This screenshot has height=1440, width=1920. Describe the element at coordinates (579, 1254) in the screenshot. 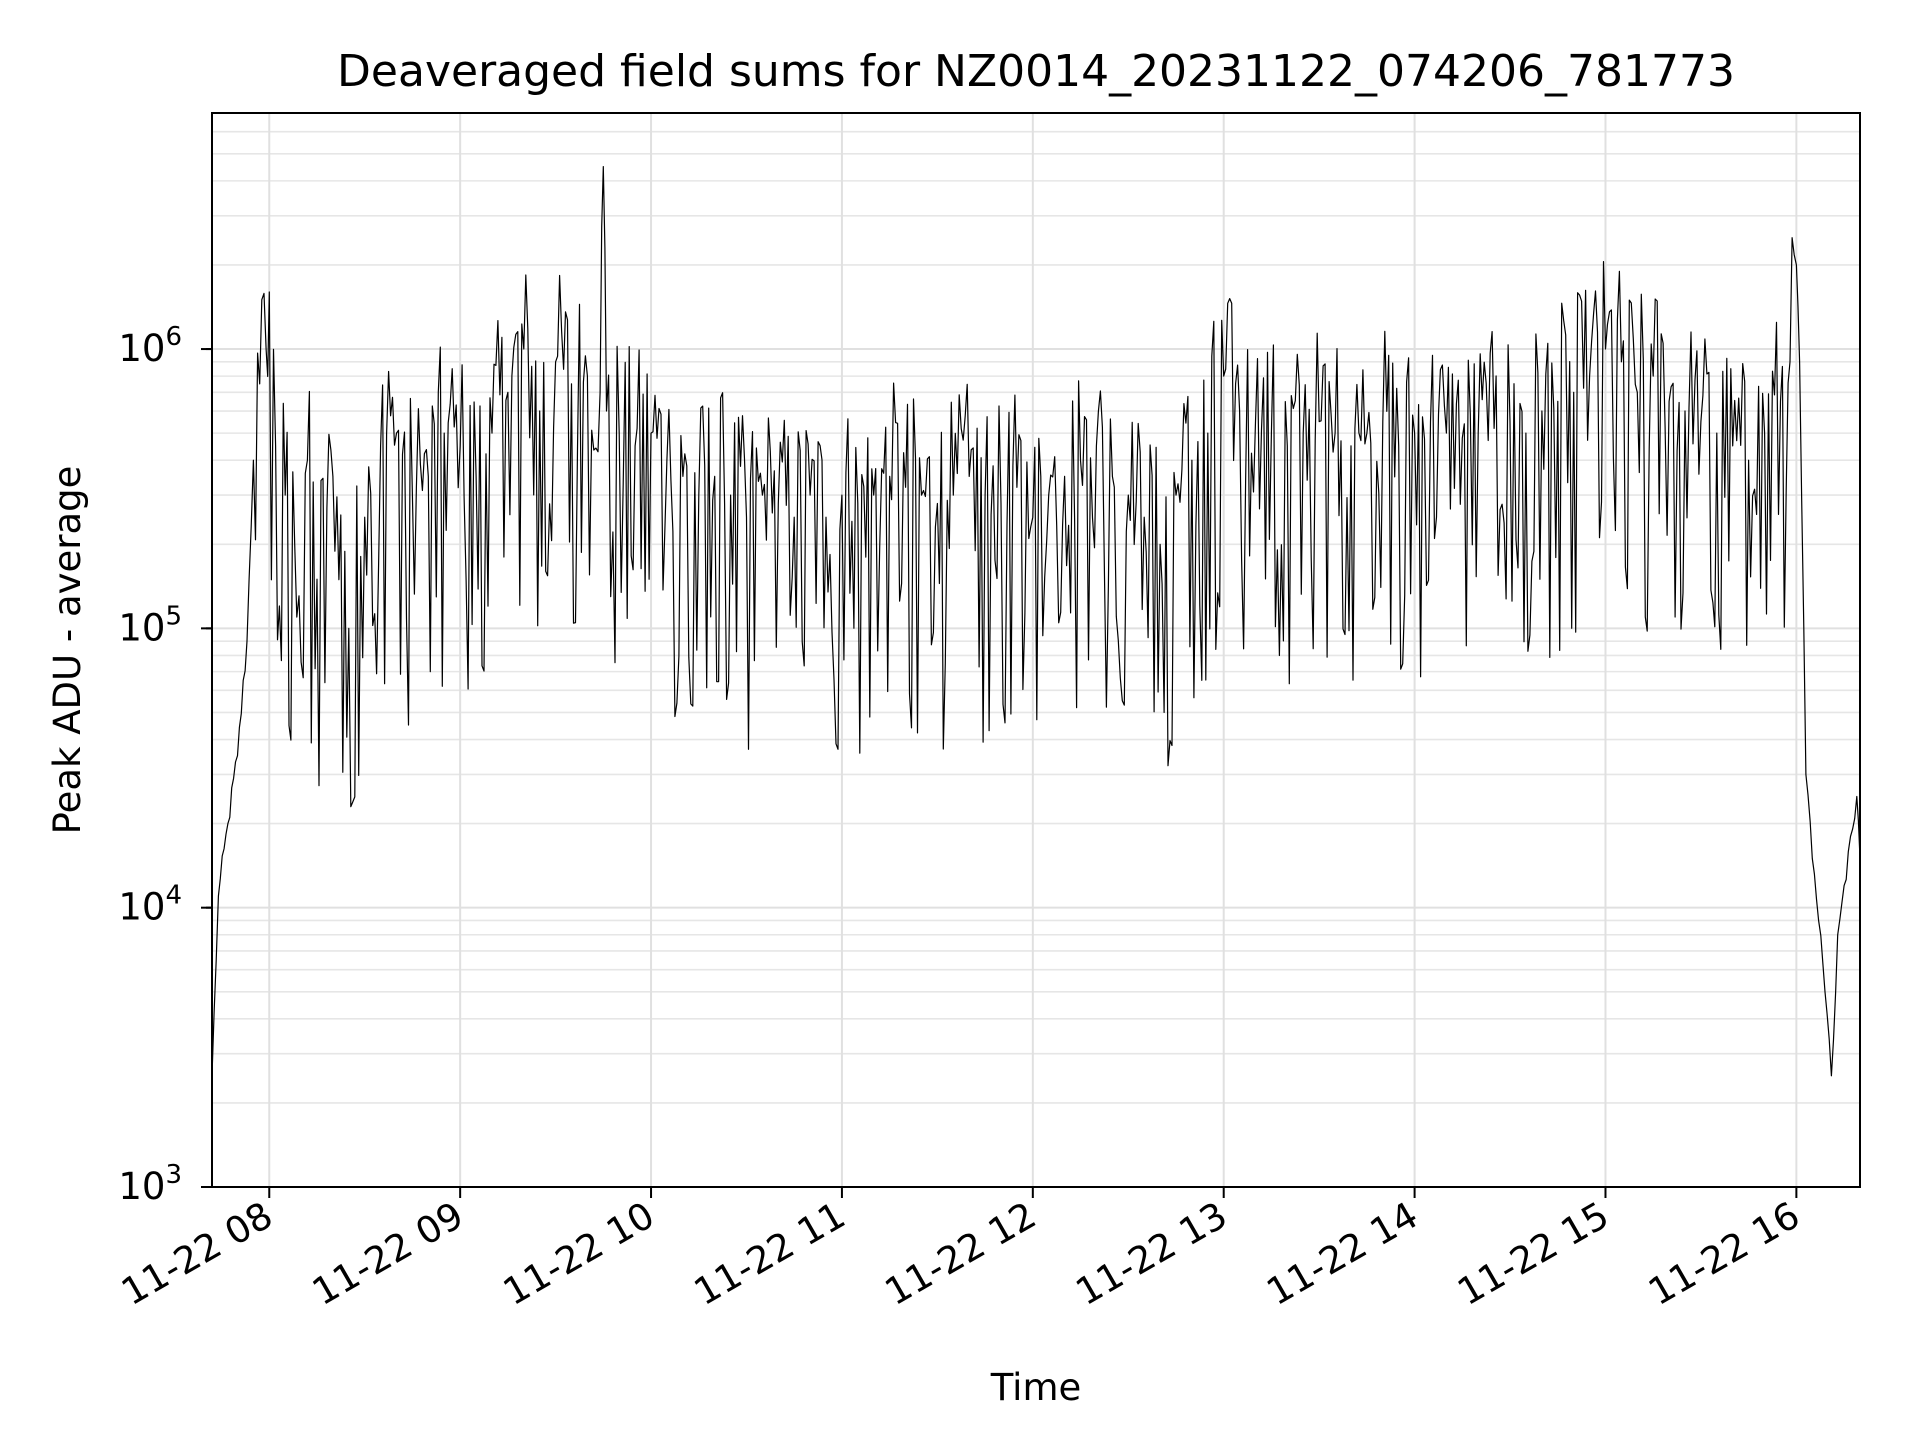

I see `x-tick-label: 11-22 10` at that location.